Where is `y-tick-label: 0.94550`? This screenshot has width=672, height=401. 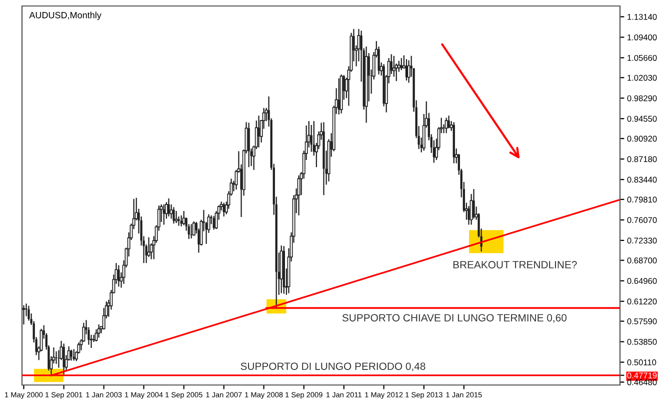
y-tick-label: 0.94550 is located at coordinates (642, 119).